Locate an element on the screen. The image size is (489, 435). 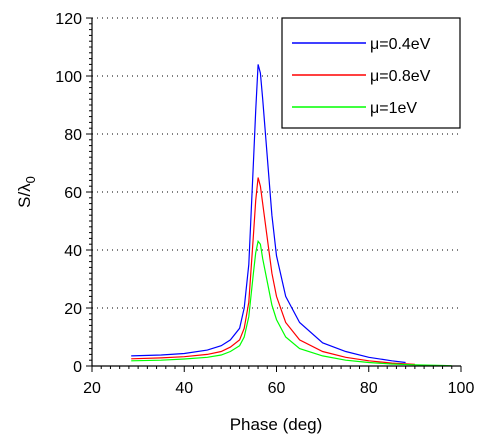
y-tick-label-20: 20 is located at coordinates (73, 309).